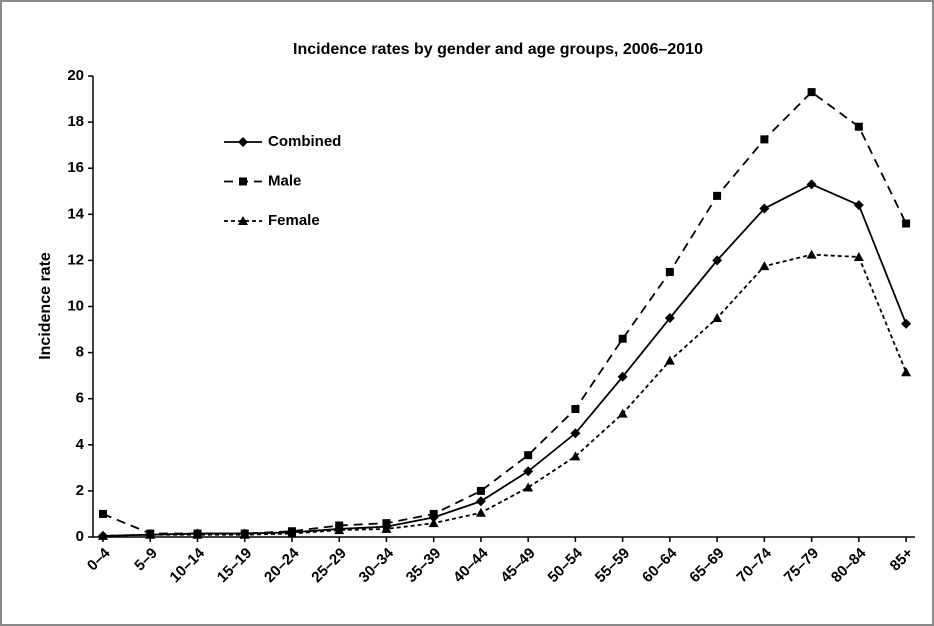 The width and height of the screenshot is (934, 626). Describe the element at coordinates (284, 180) in the screenshot. I see `legend-label: Male` at that location.